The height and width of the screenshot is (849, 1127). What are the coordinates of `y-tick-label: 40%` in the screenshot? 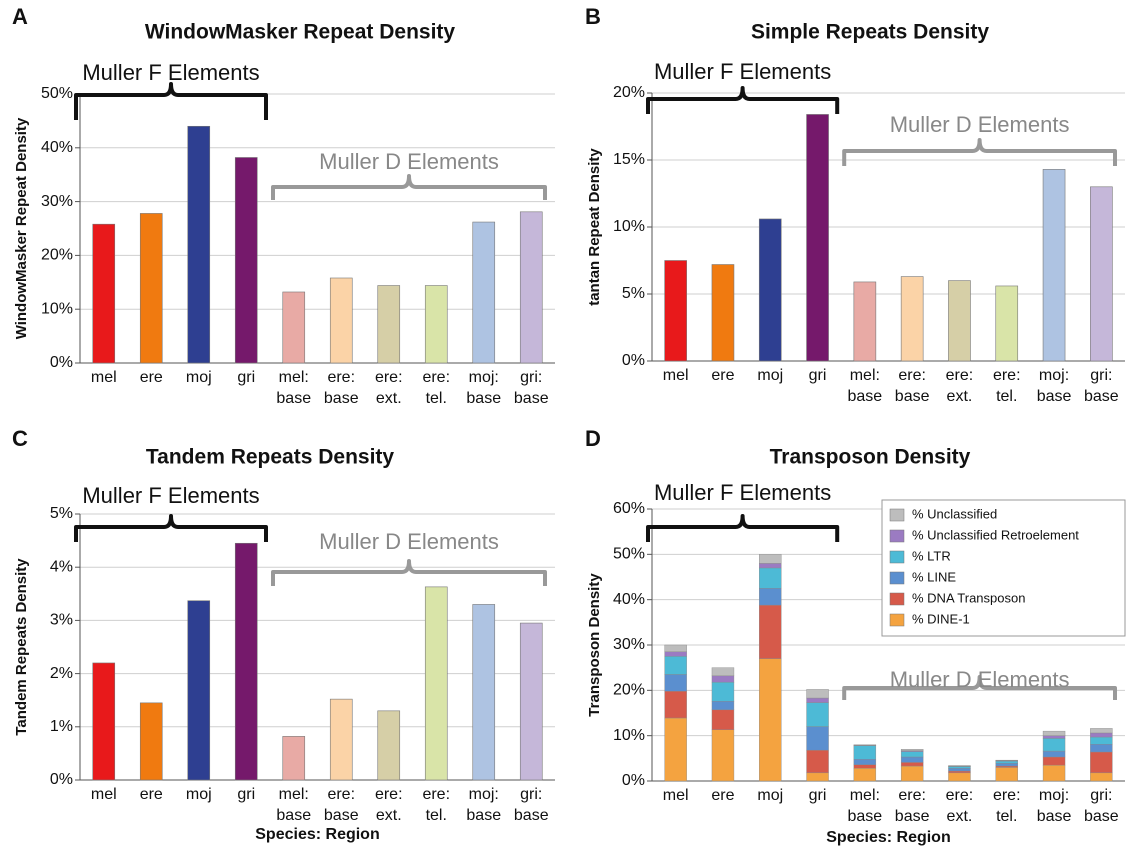 It's located at (57, 147).